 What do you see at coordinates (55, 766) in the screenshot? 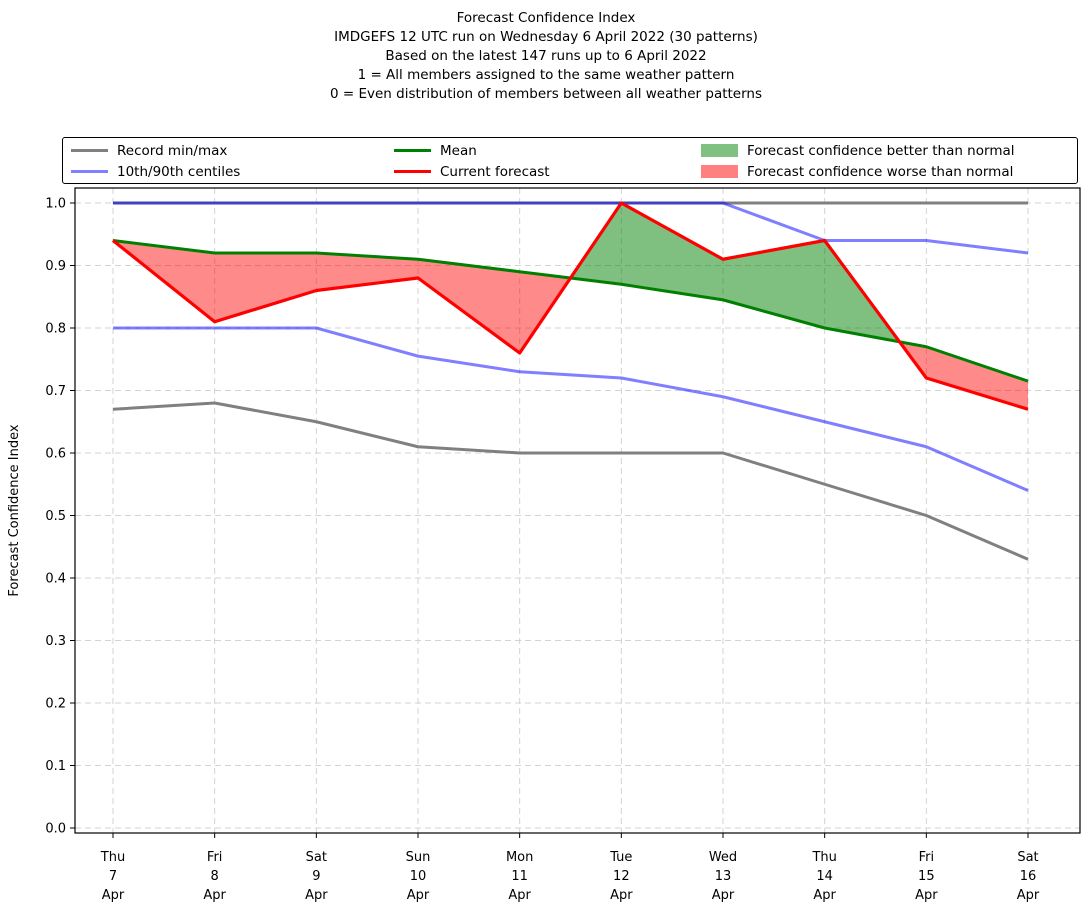
I see `svg-text: 0.1` at bounding box center [55, 766].